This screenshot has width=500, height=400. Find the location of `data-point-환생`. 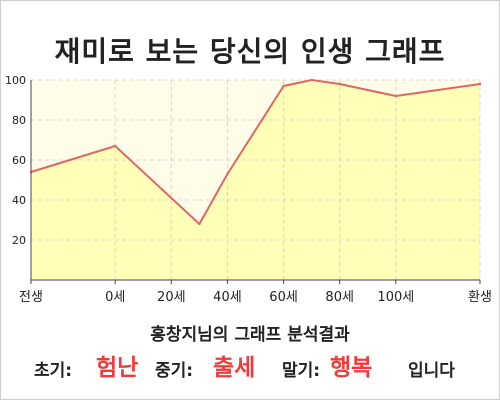

data-point-환생 is located at coordinates (480, 84).